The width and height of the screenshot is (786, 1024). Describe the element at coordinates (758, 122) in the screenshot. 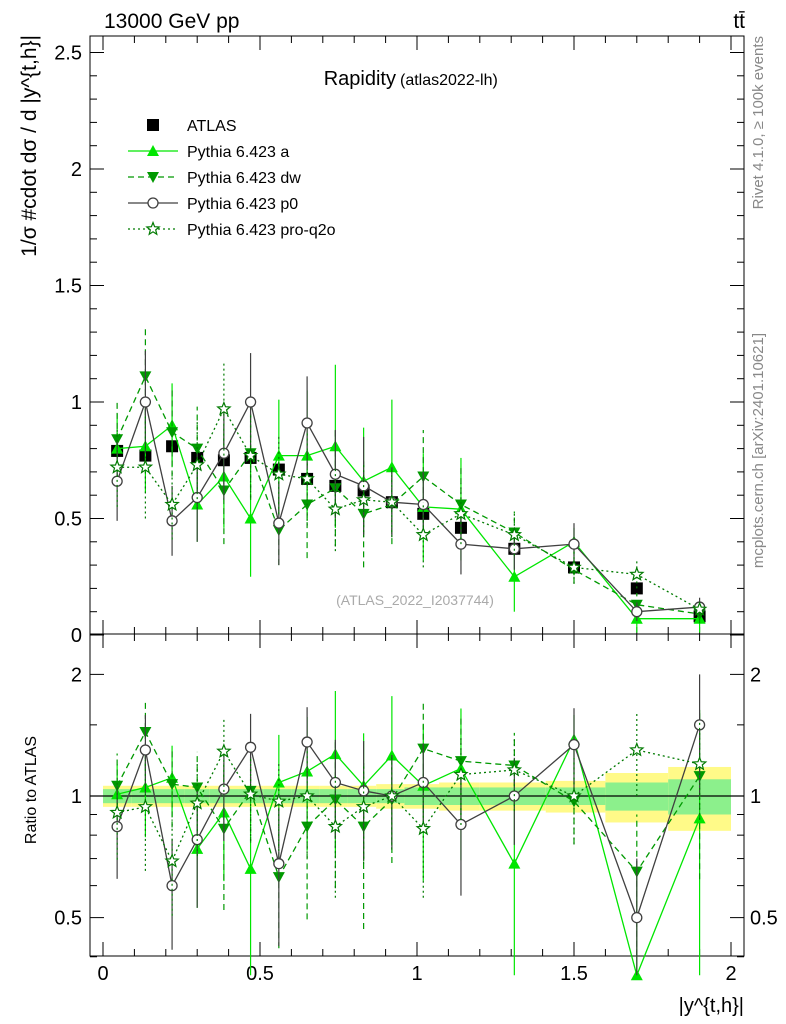

I see `rivet-label: Rivet 4.1.0, ≥ 100k events` at that location.